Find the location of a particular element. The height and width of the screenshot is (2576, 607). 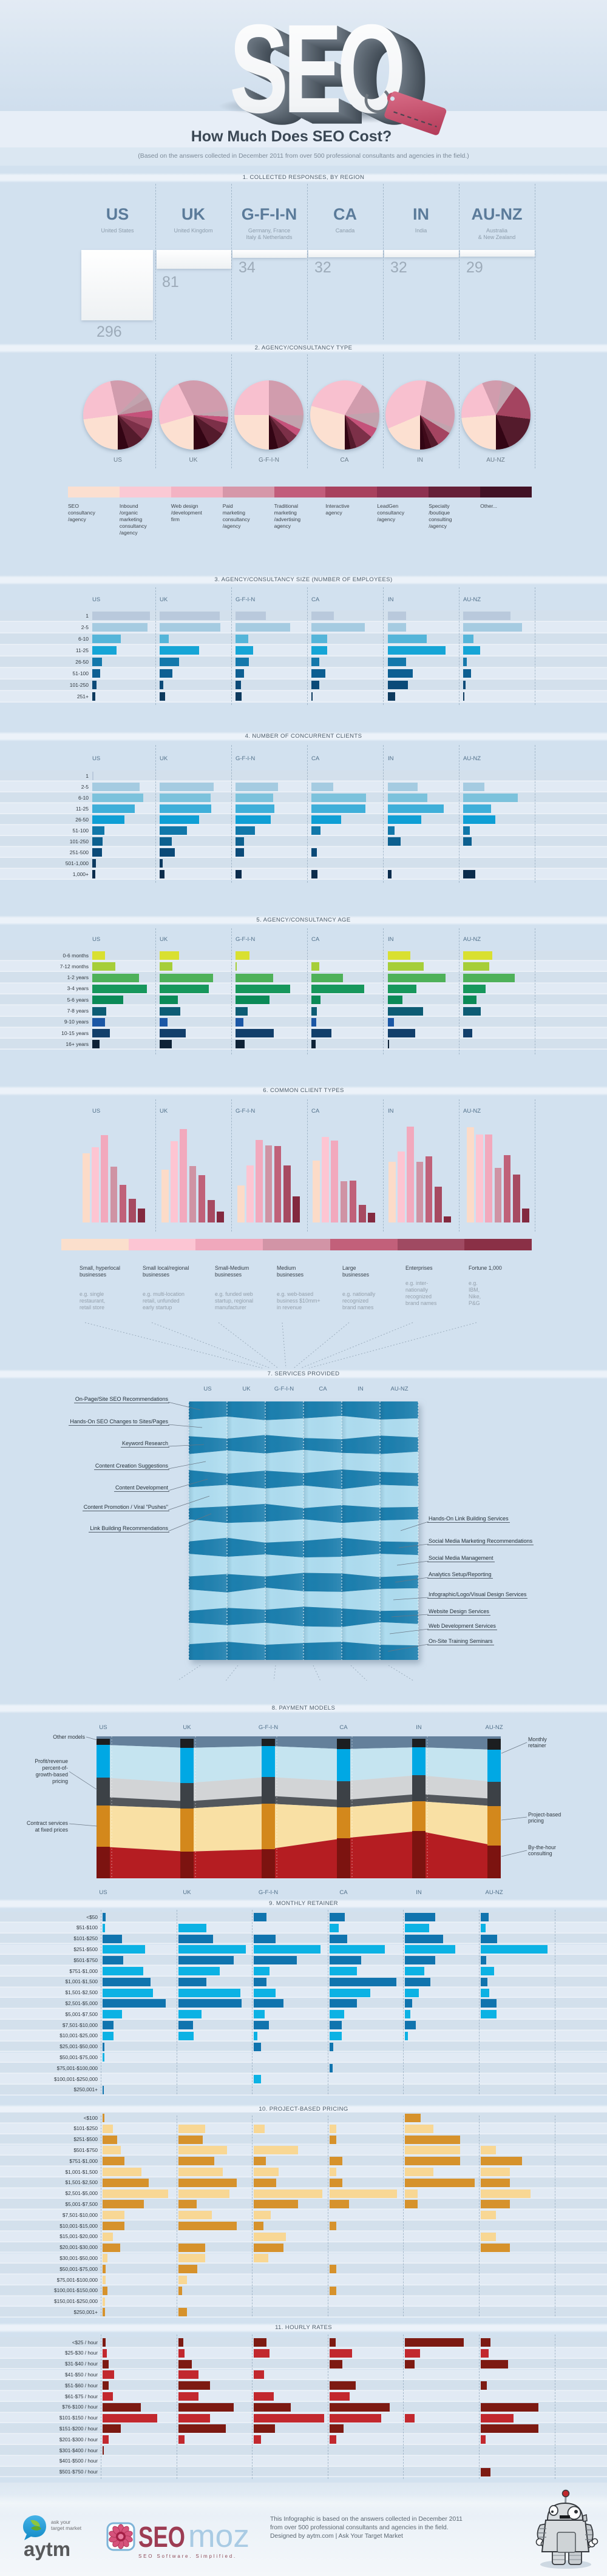

svg-text: moz is located at coordinates (218, 2537).